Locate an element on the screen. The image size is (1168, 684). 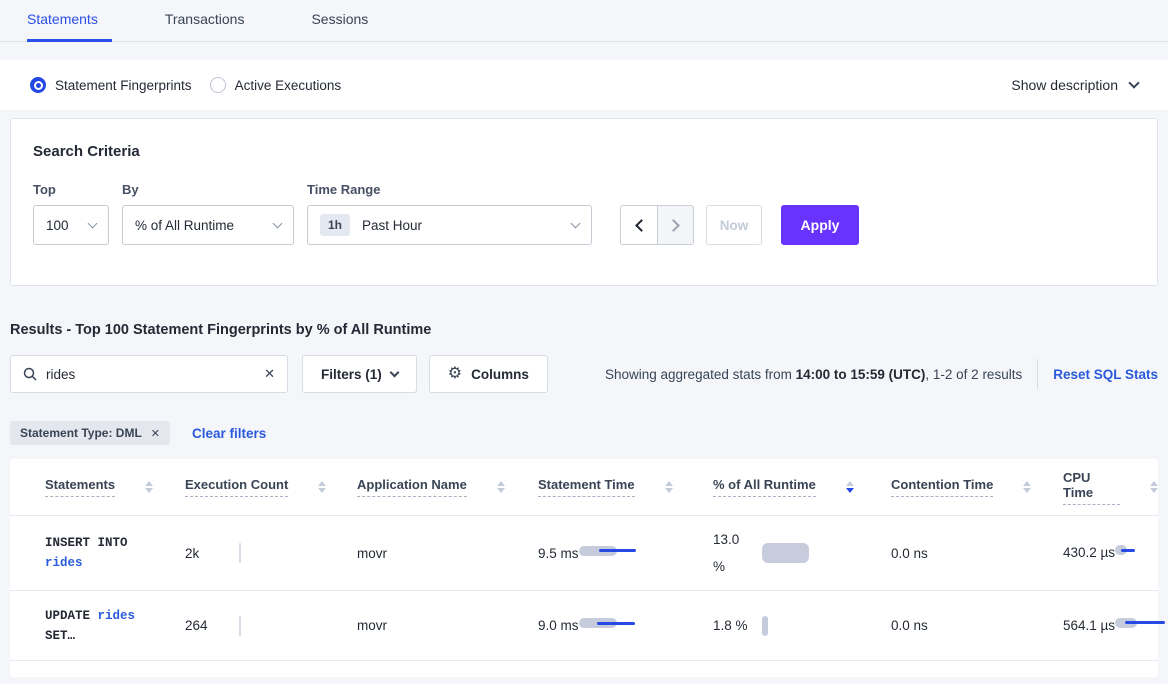
statement-time-cell: 9.5 ms is located at coordinates (625, 553).